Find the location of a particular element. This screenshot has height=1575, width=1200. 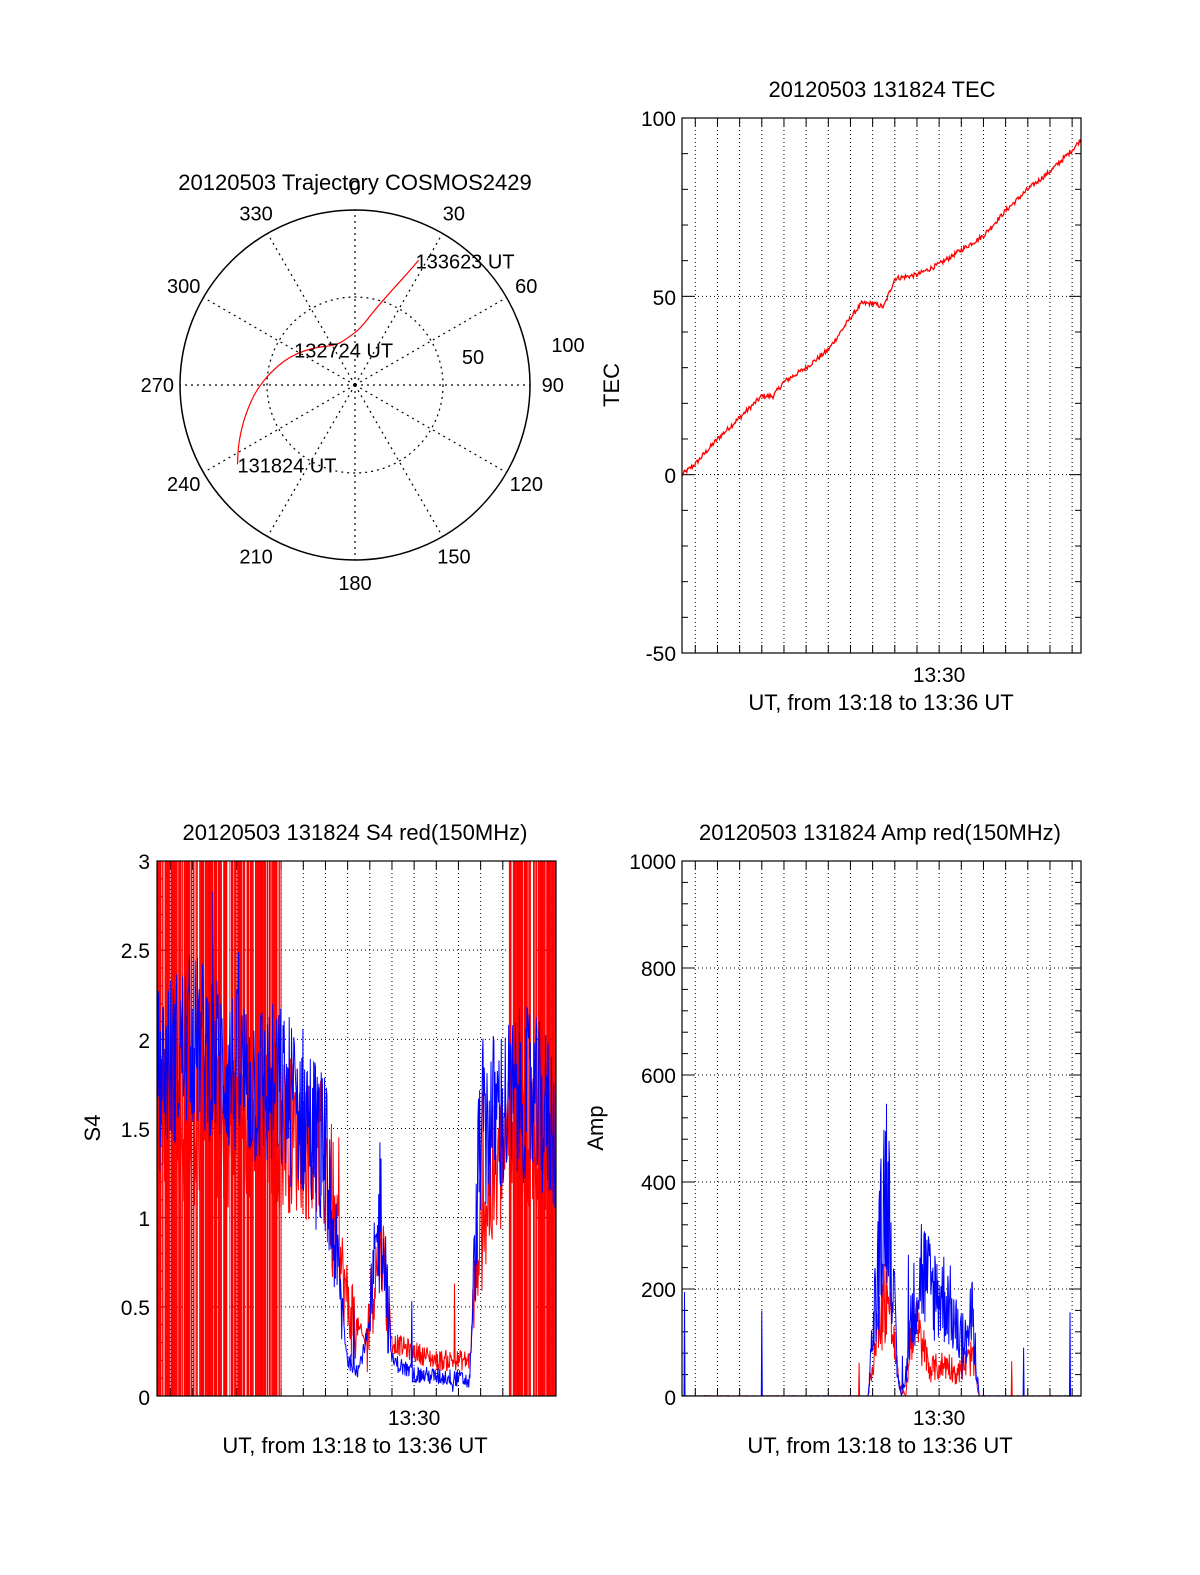

amp-series-blue is located at coordinates (882, 1250).